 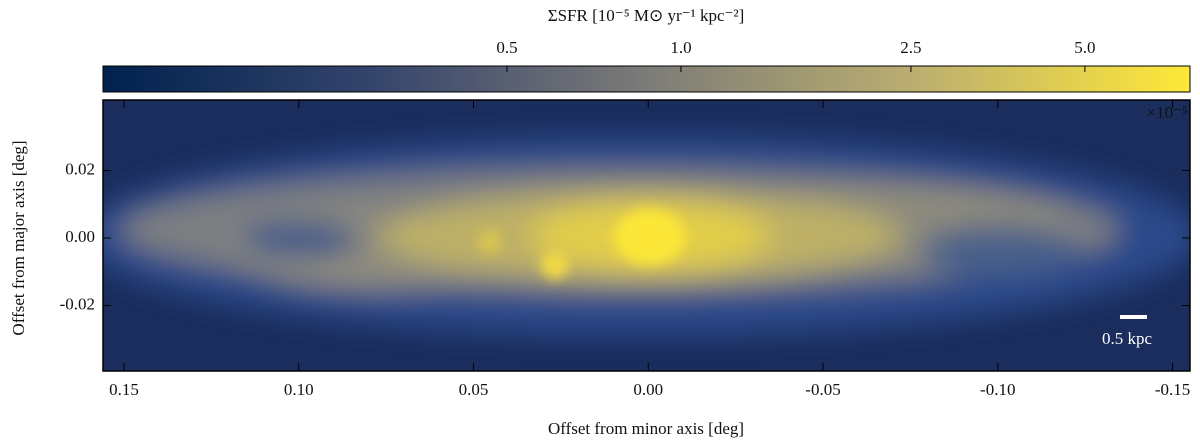 What do you see at coordinates (997, 389) in the screenshot?
I see `x-tick-label: -0.10` at bounding box center [997, 389].